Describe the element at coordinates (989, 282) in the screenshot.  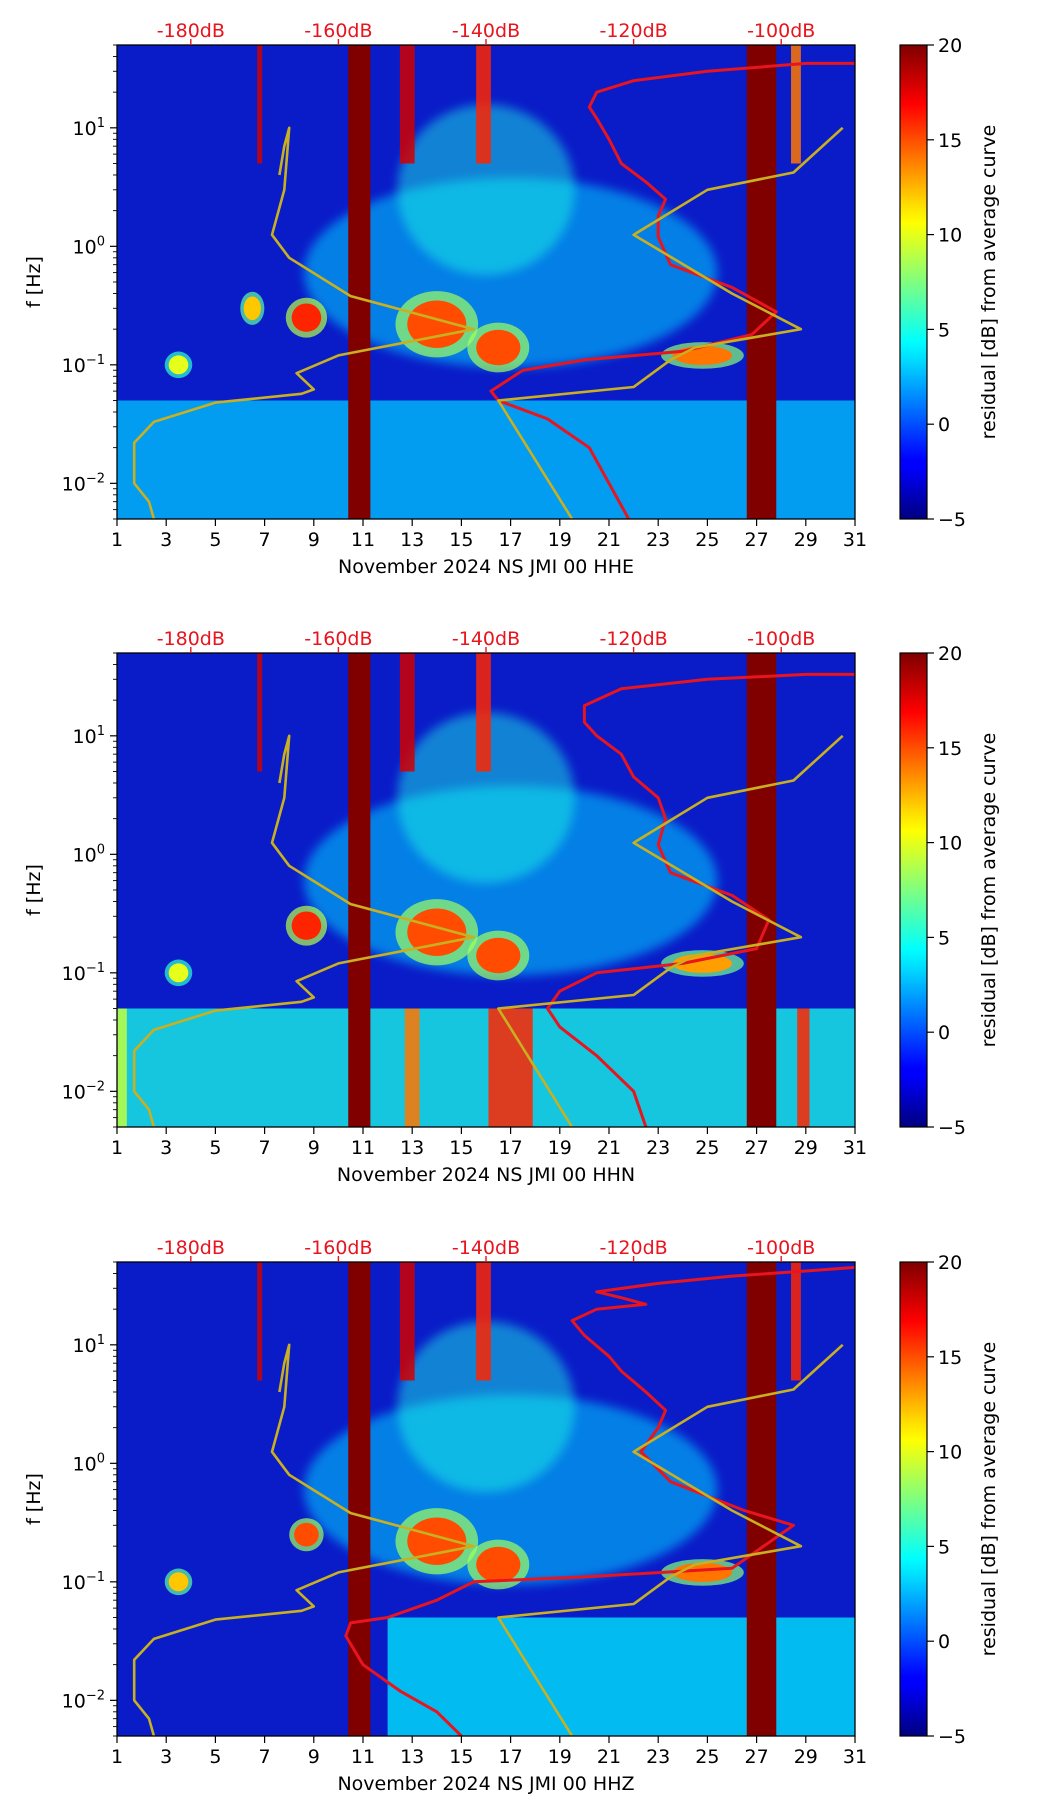
I see `colorbar-label: residual [dB] from average curve` at that location.